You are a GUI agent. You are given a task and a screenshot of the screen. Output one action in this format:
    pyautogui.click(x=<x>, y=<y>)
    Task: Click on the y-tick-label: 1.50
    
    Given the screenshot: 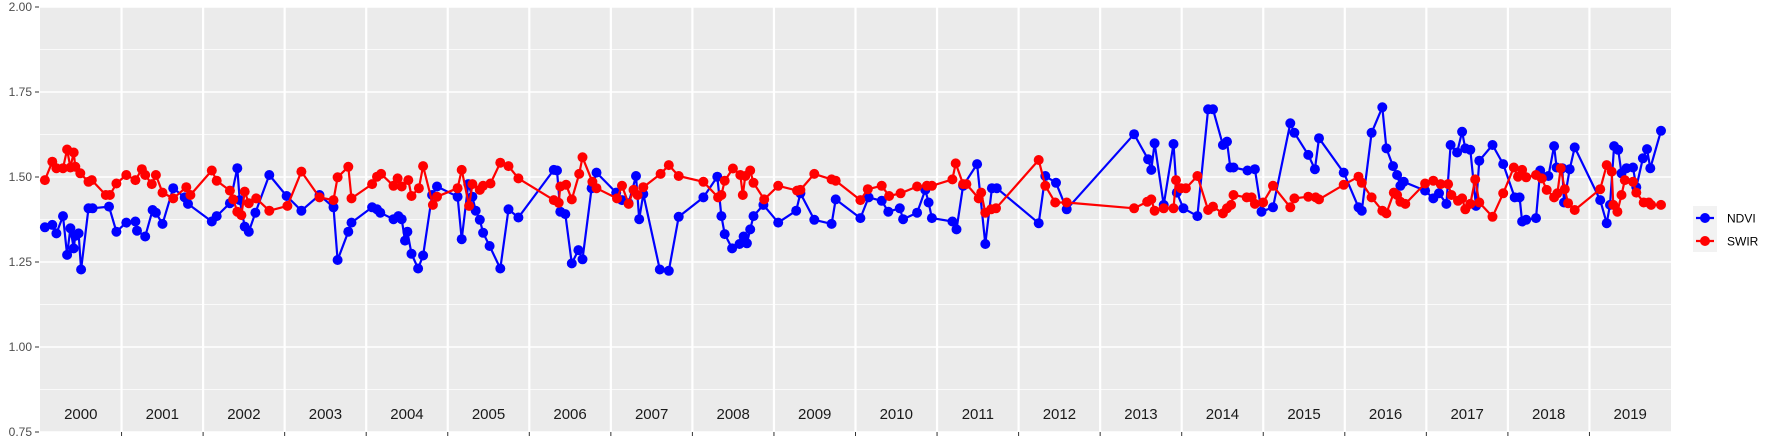 What is the action you would take?
    pyautogui.click(x=21, y=177)
    